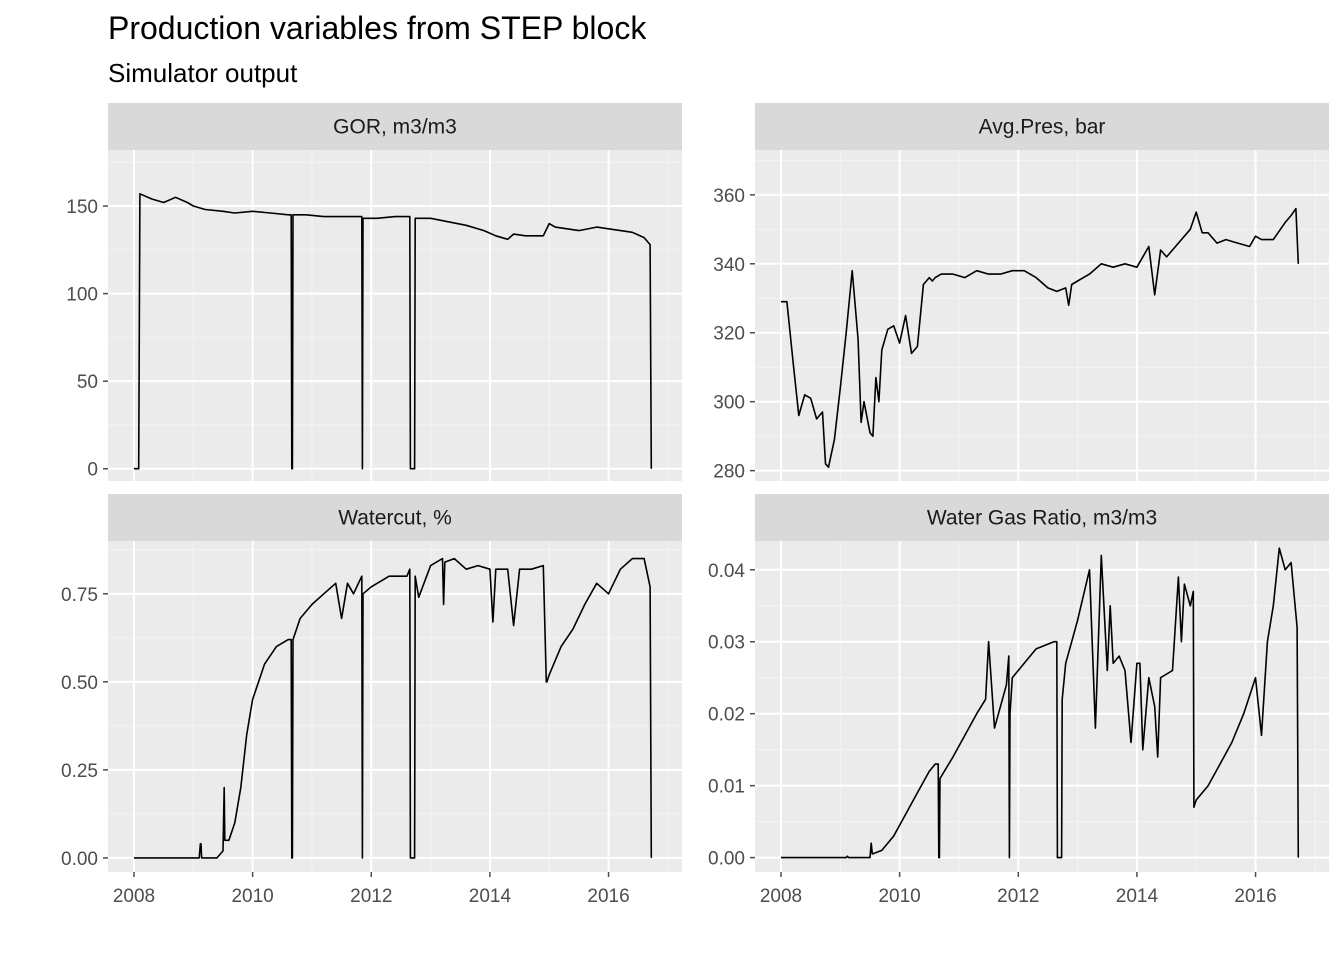 This screenshot has width=1344, height=960. What do you see at coordinates (726, 787) in the screenshot?
I see `y-tick-label: 0.01` at bounding box center [726, 787].